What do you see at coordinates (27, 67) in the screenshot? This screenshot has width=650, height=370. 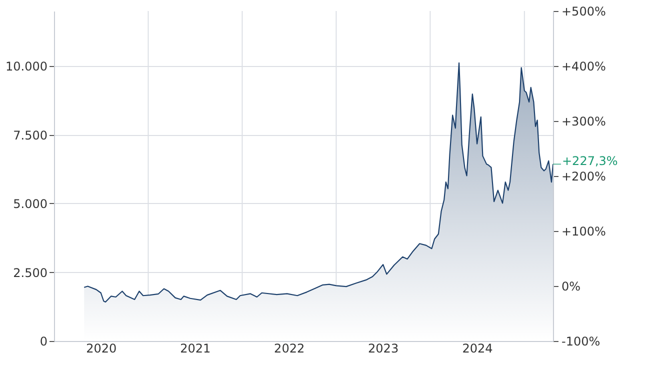 I see `y-tick-label: 10.000` at bounding box center [27, 67].